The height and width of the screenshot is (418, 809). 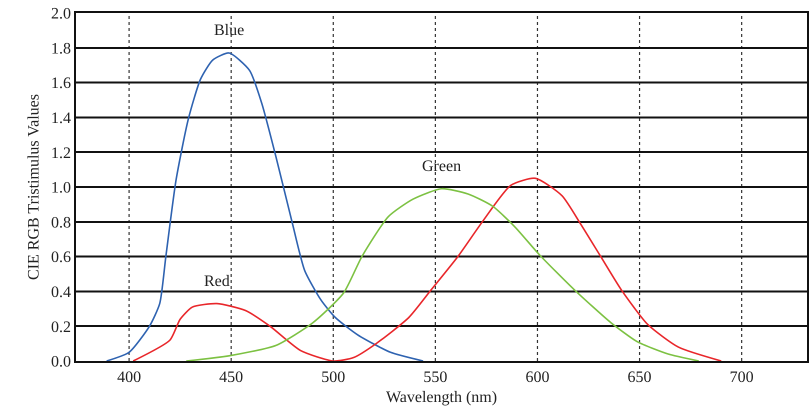 What do you see at coordinates (435, 377) in the screenshot?
I see `x-tick-label: 550` at bounding box center [435, 377].